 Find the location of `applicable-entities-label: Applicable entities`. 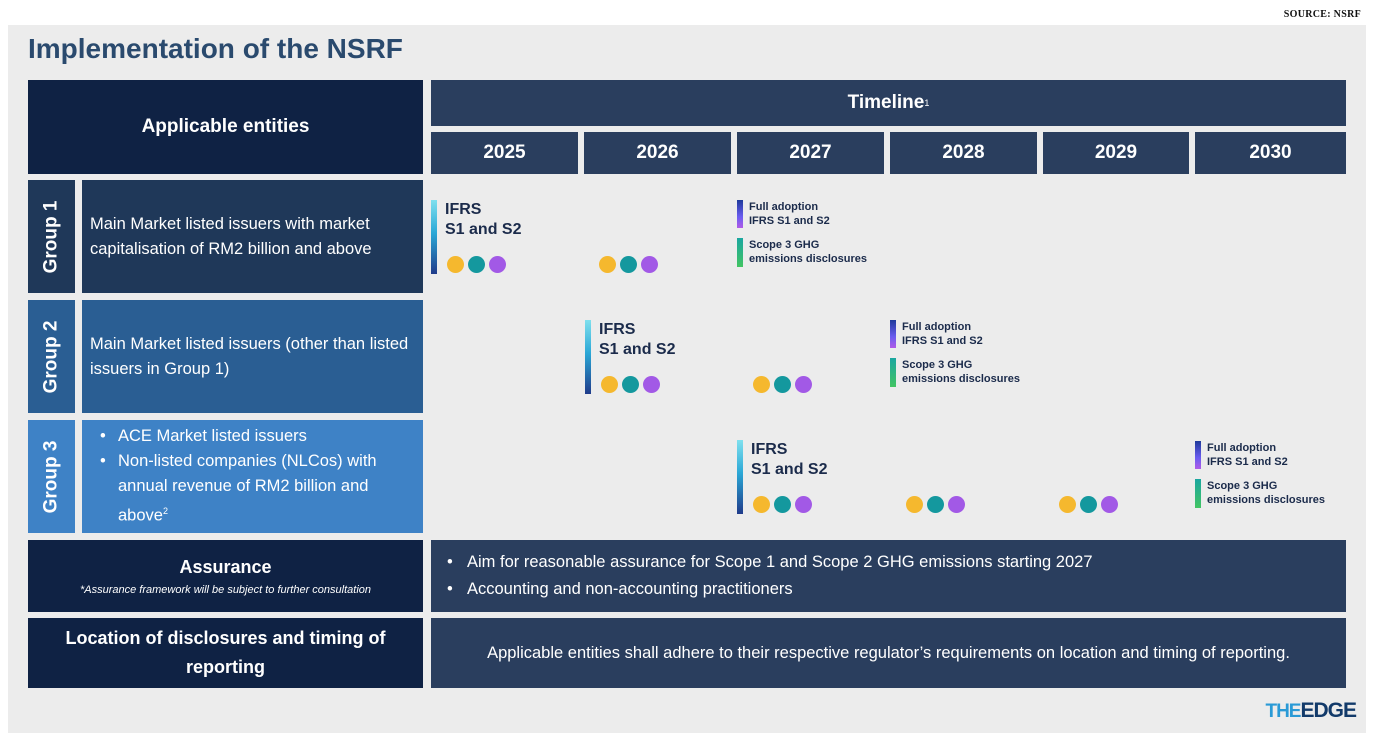

applicable-entities-label: Applicable entities is located at coordinates (225, 126).